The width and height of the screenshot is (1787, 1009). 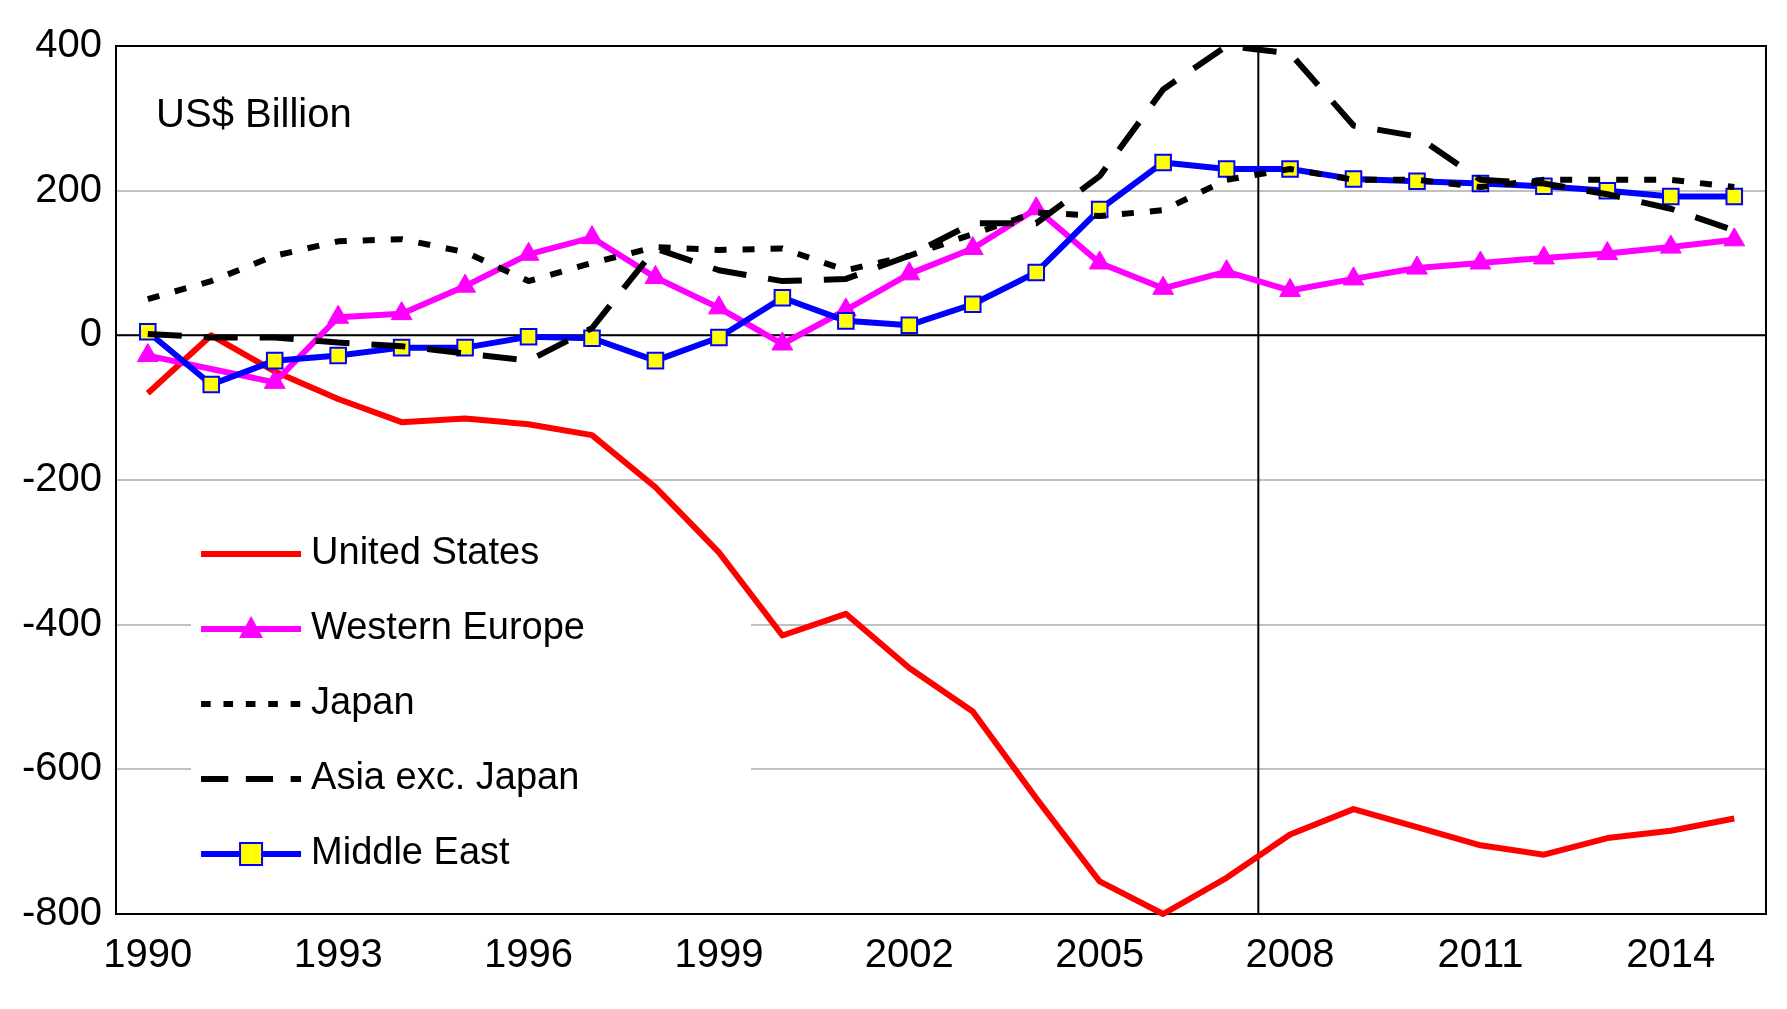 I want to click on y-tick-label: -200, so click(x=62, y=477).